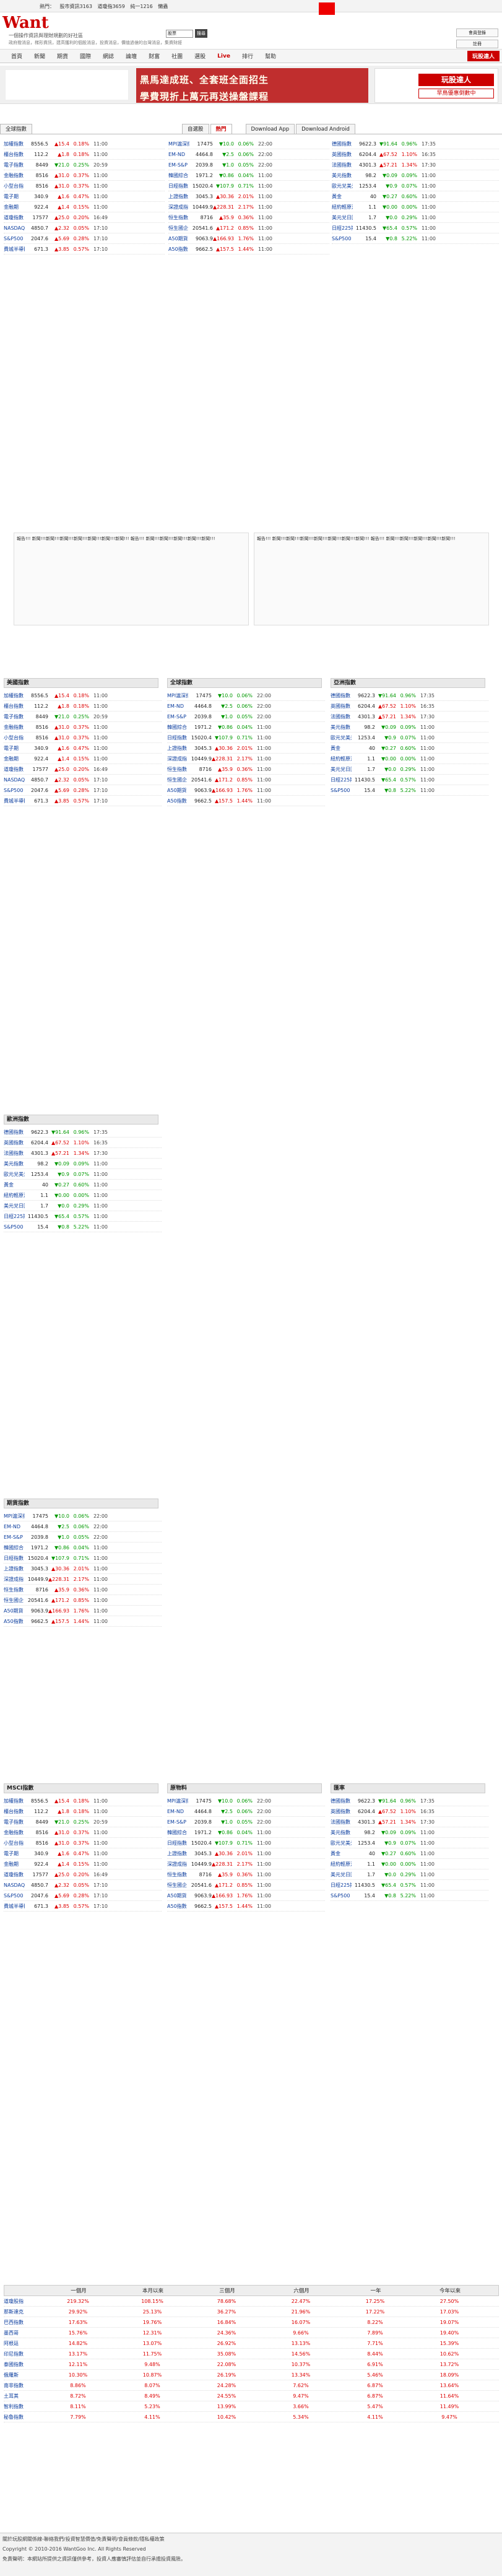 This screenshot has height=2576, width=502. Describe the element at coordinates (109, 57) in the screenshot. I see `nav-blog: 網誌` at that location.